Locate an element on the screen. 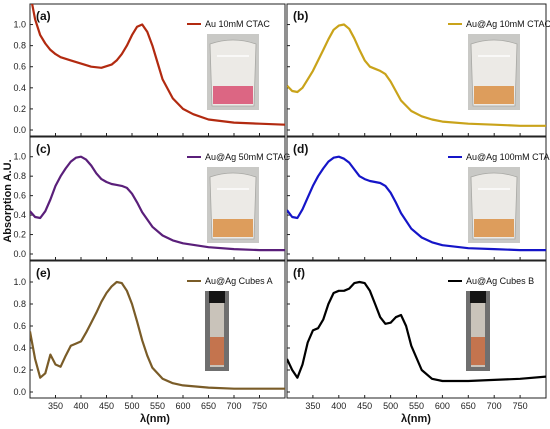  y-axis-label: Absorption A.U. is located at coordinates (8, 200).